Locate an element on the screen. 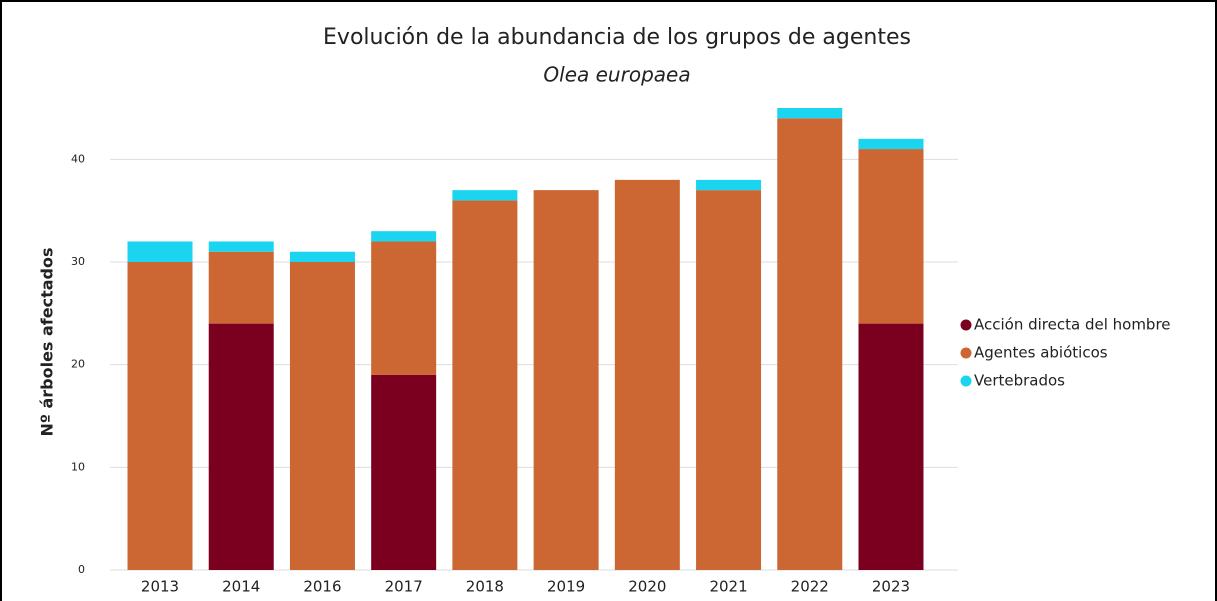 The width and height of the screenshot is (1217, 601). x-tick-label: 2021 is located at coordinates (728, 587).